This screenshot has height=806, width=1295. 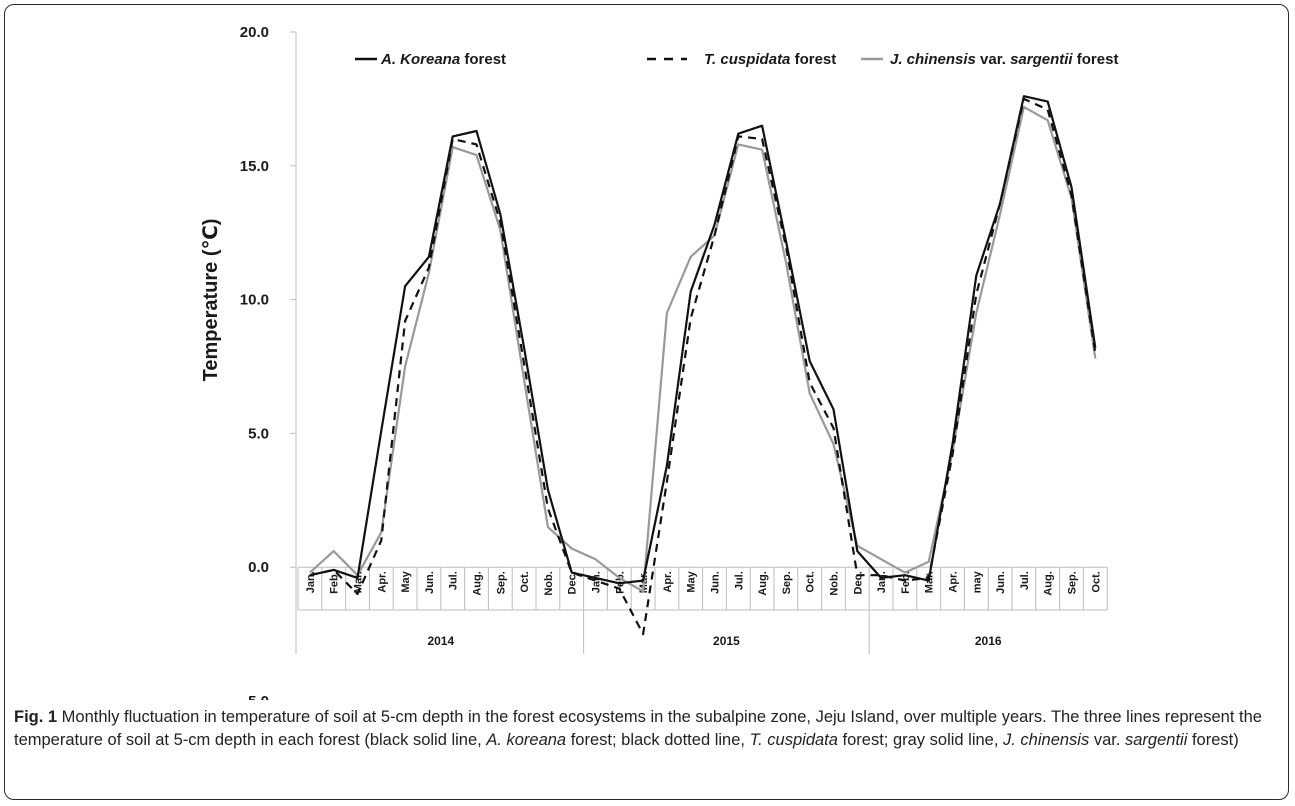 What do you see at coordinates (988, 641) in the screenshot?
I see `year-label: 2016` at bounding box center [988, 641].